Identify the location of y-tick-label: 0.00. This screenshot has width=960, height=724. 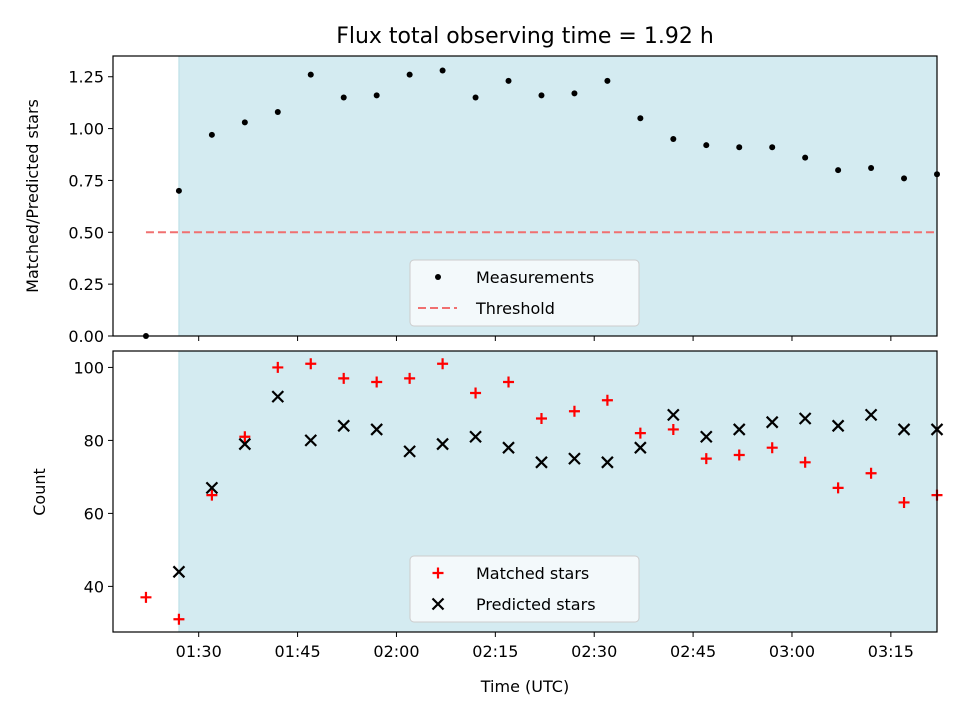
(86, 336).